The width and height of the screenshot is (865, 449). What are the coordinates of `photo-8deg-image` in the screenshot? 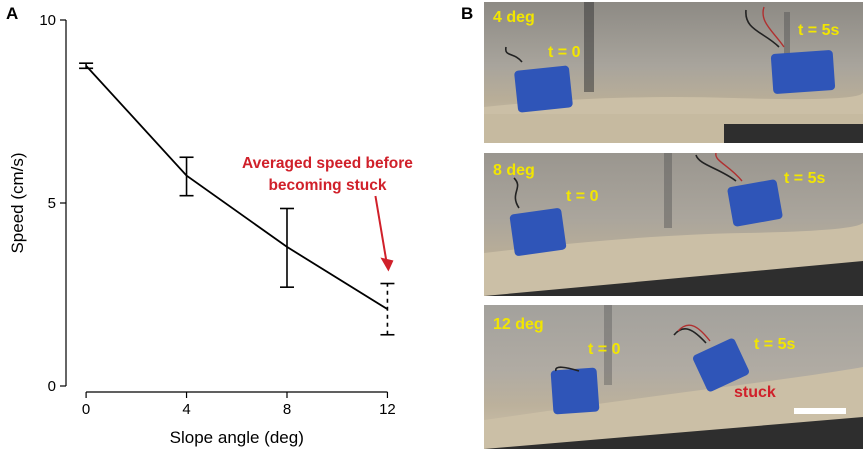 It's located at (673, 224).